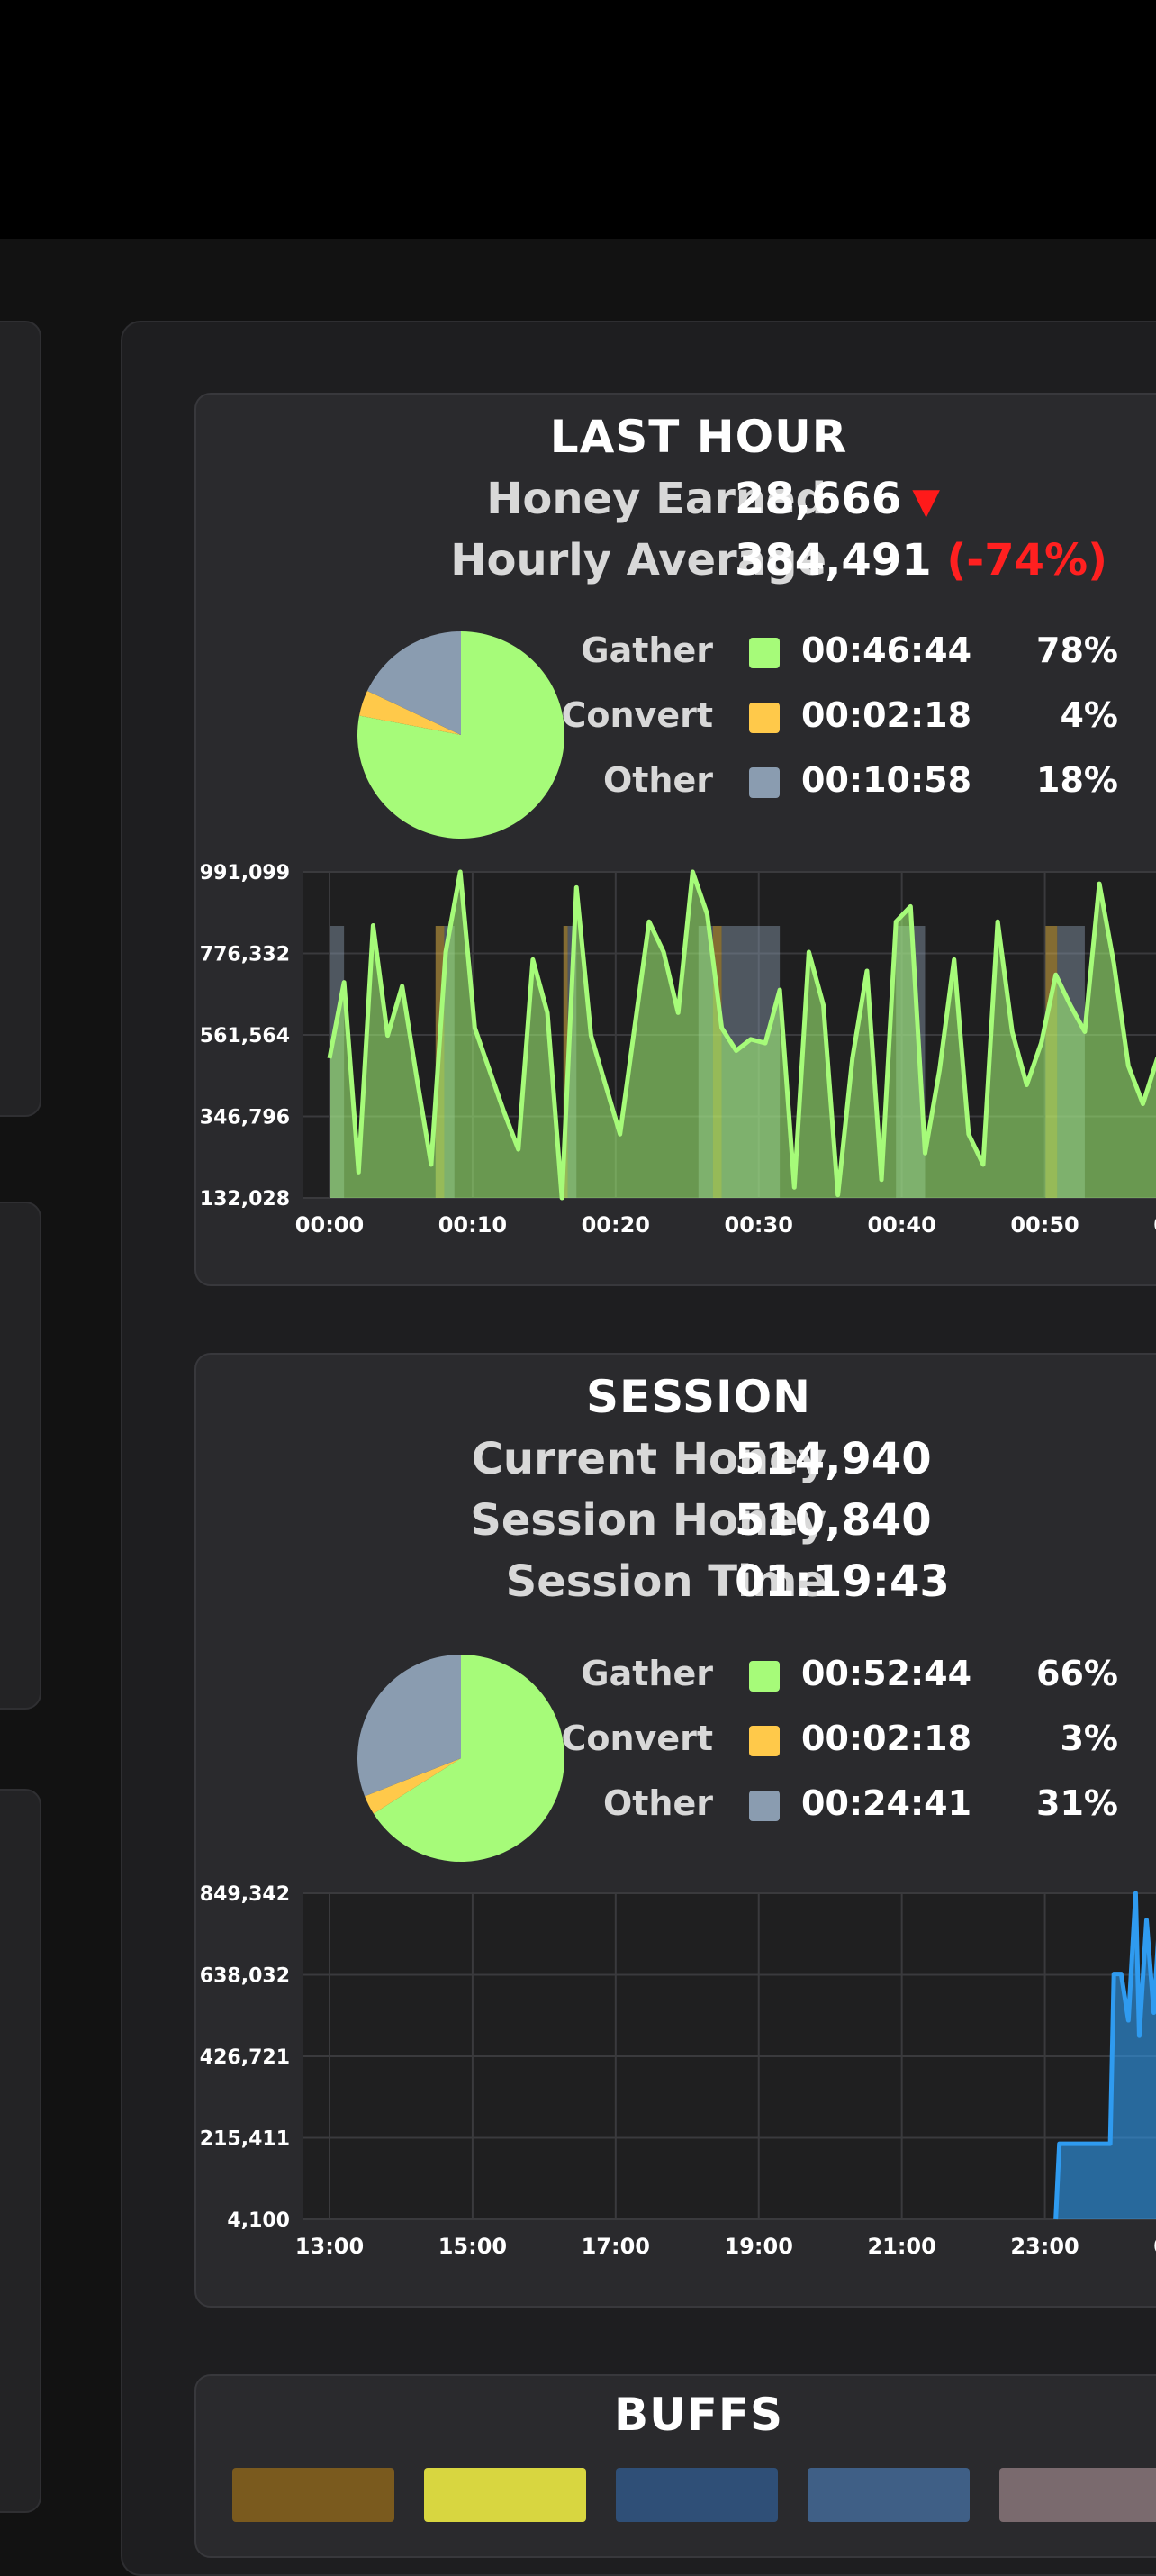  What do you see at coordinates (1089, 1739) in the screenshot?
I see `legend-percent: 3%` at bounding box center [1089, 1739].